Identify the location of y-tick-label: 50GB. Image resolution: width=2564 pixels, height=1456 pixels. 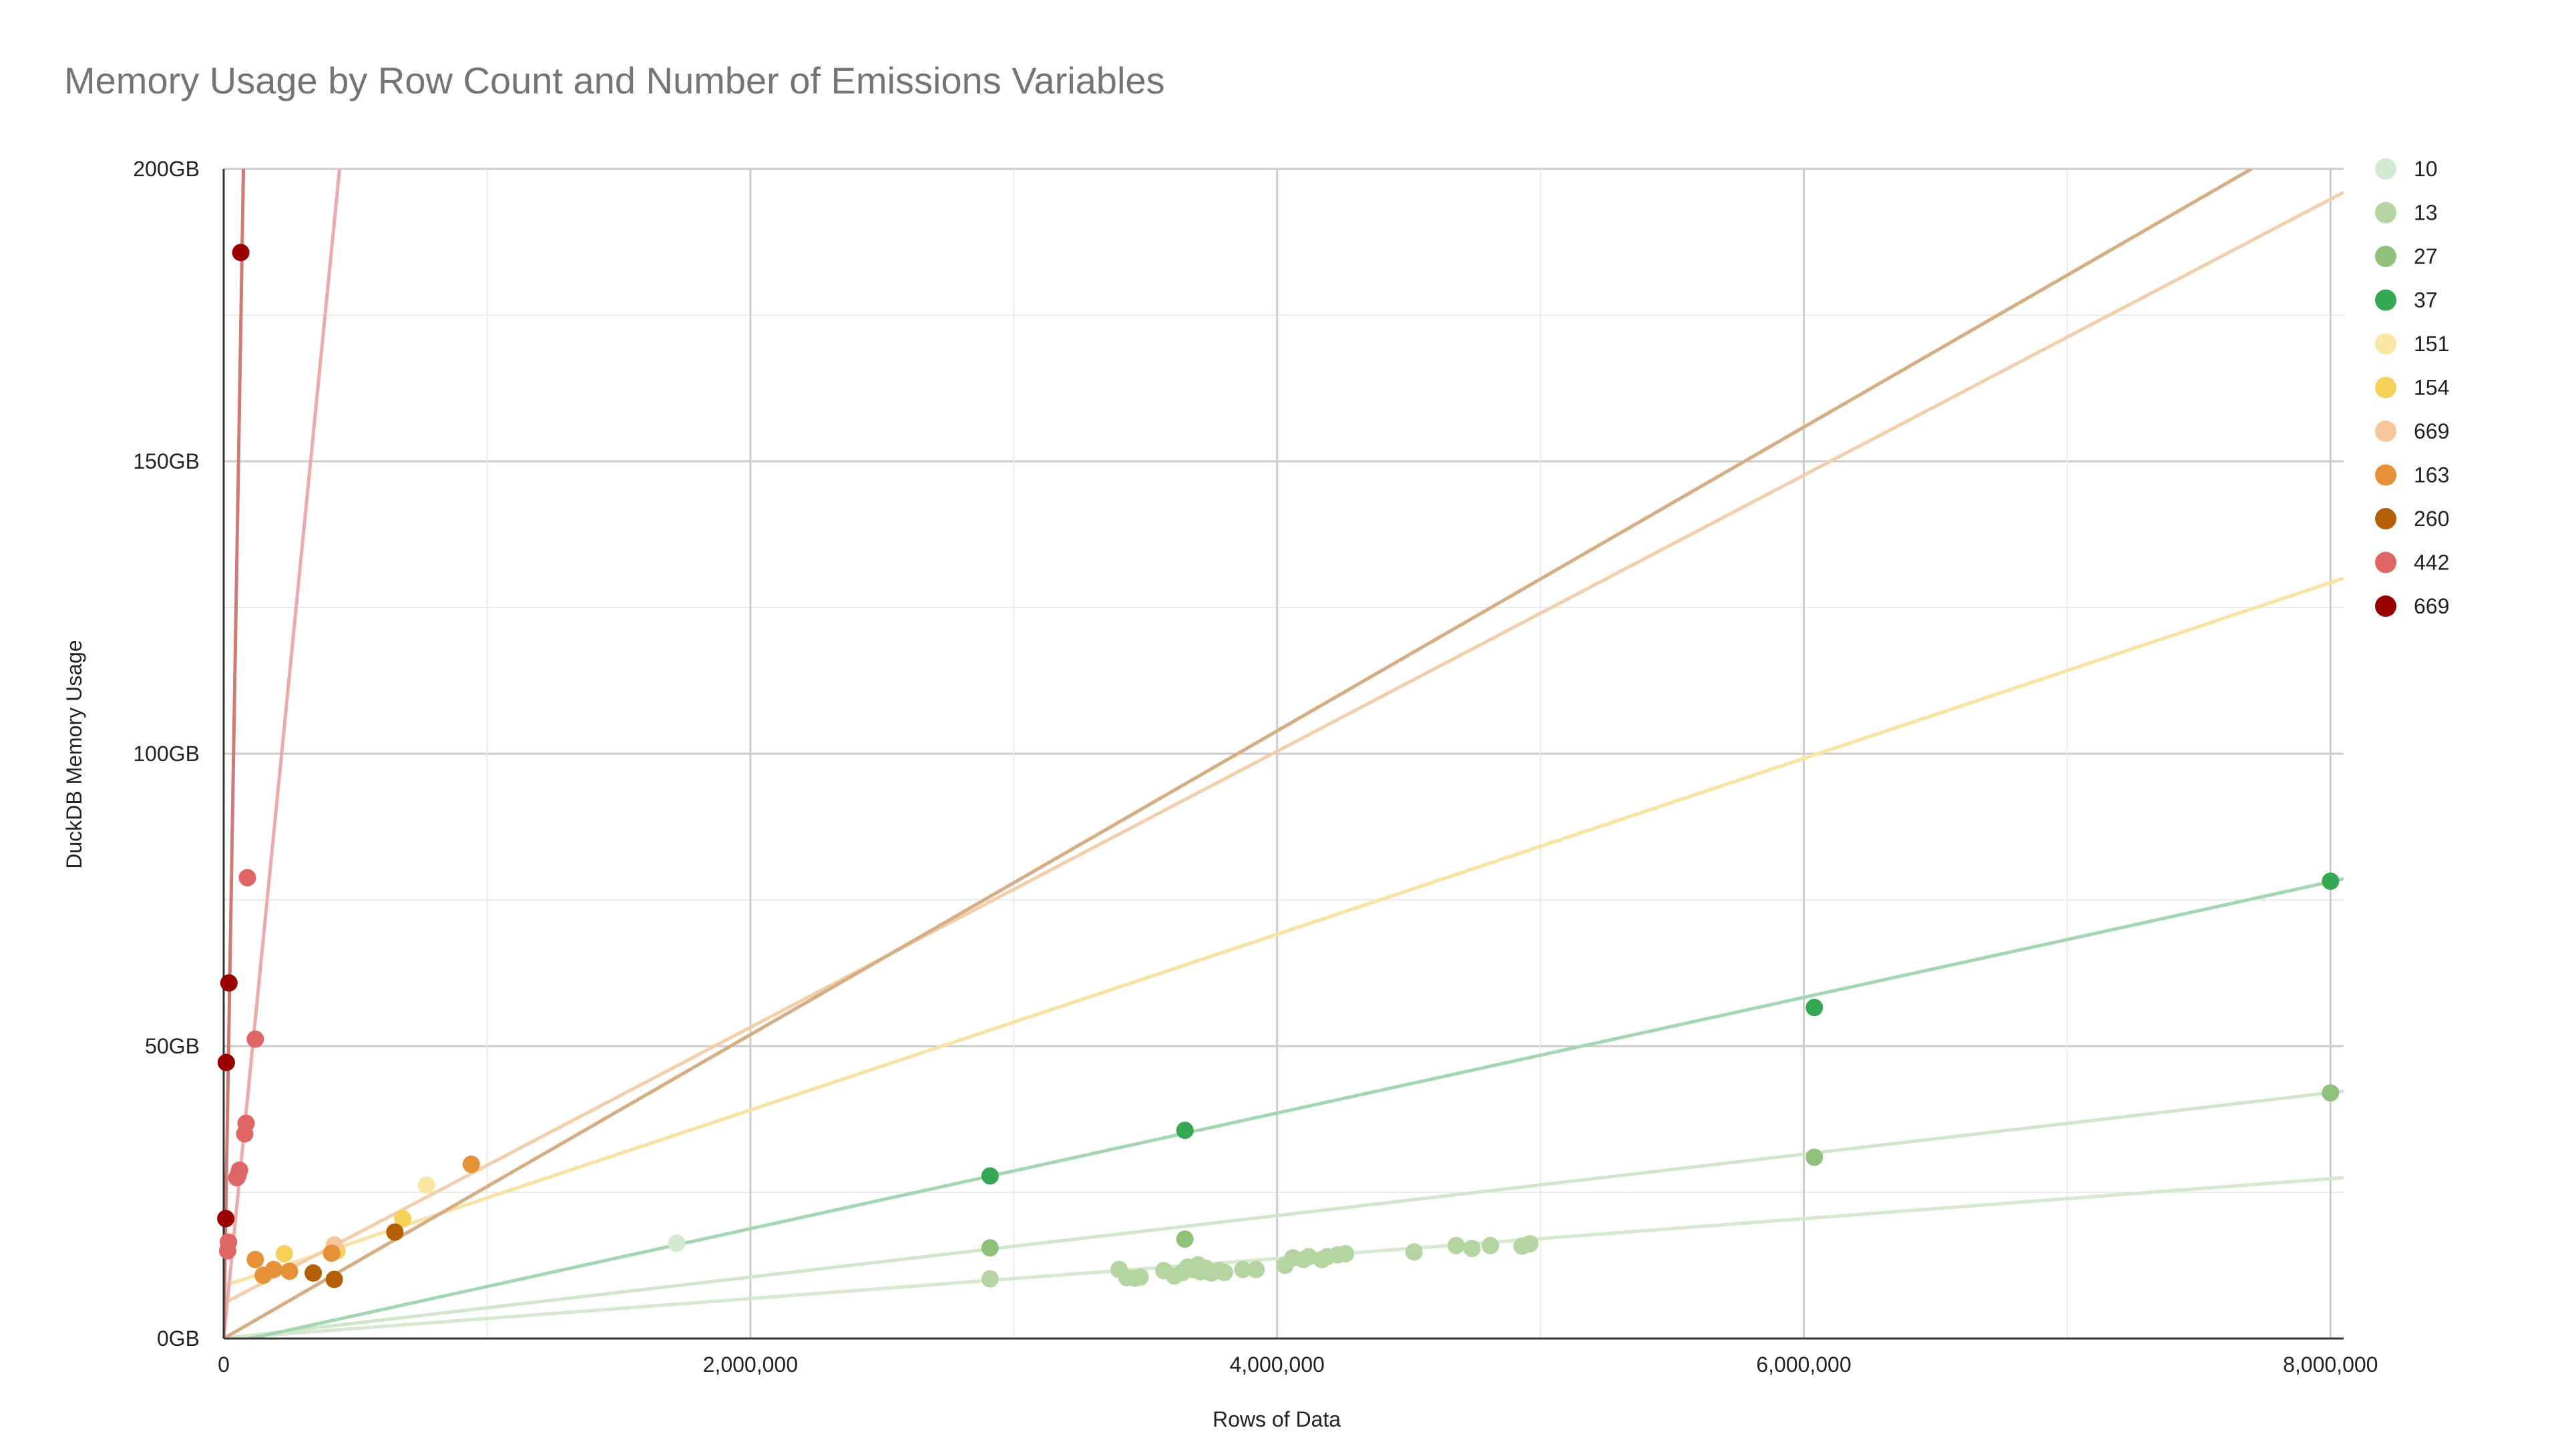
(173, 1046).